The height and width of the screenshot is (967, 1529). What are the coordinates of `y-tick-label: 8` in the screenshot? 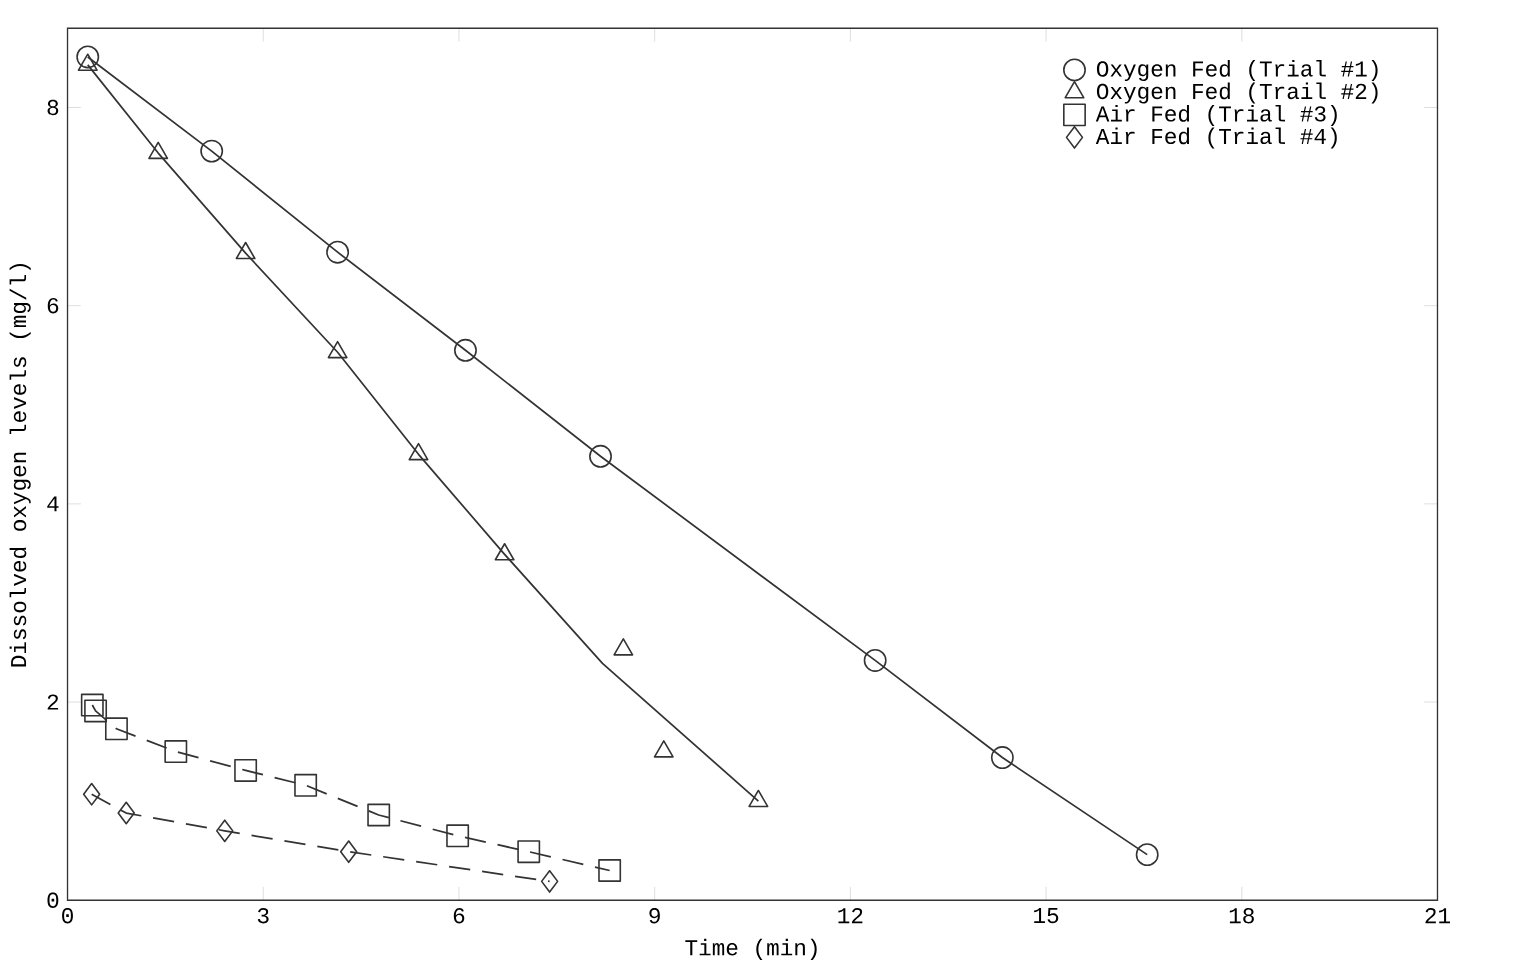 It's located at (53, 107).